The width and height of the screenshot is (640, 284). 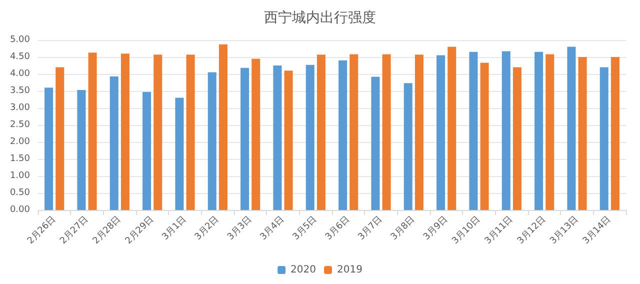 What do you see at coordinates (74, 230) in the screenshot?
I see `x-tick-label: 2月27日` at bounding box center [74, 230].